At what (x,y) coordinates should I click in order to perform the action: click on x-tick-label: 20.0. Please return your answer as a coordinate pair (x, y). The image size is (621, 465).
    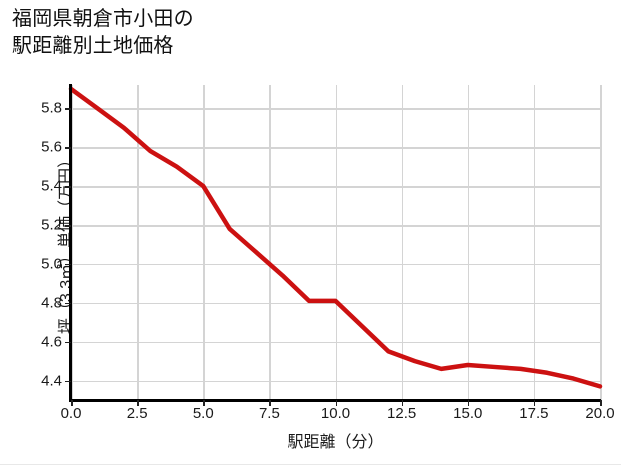
    Looking at the image, I should click on (600, 413).